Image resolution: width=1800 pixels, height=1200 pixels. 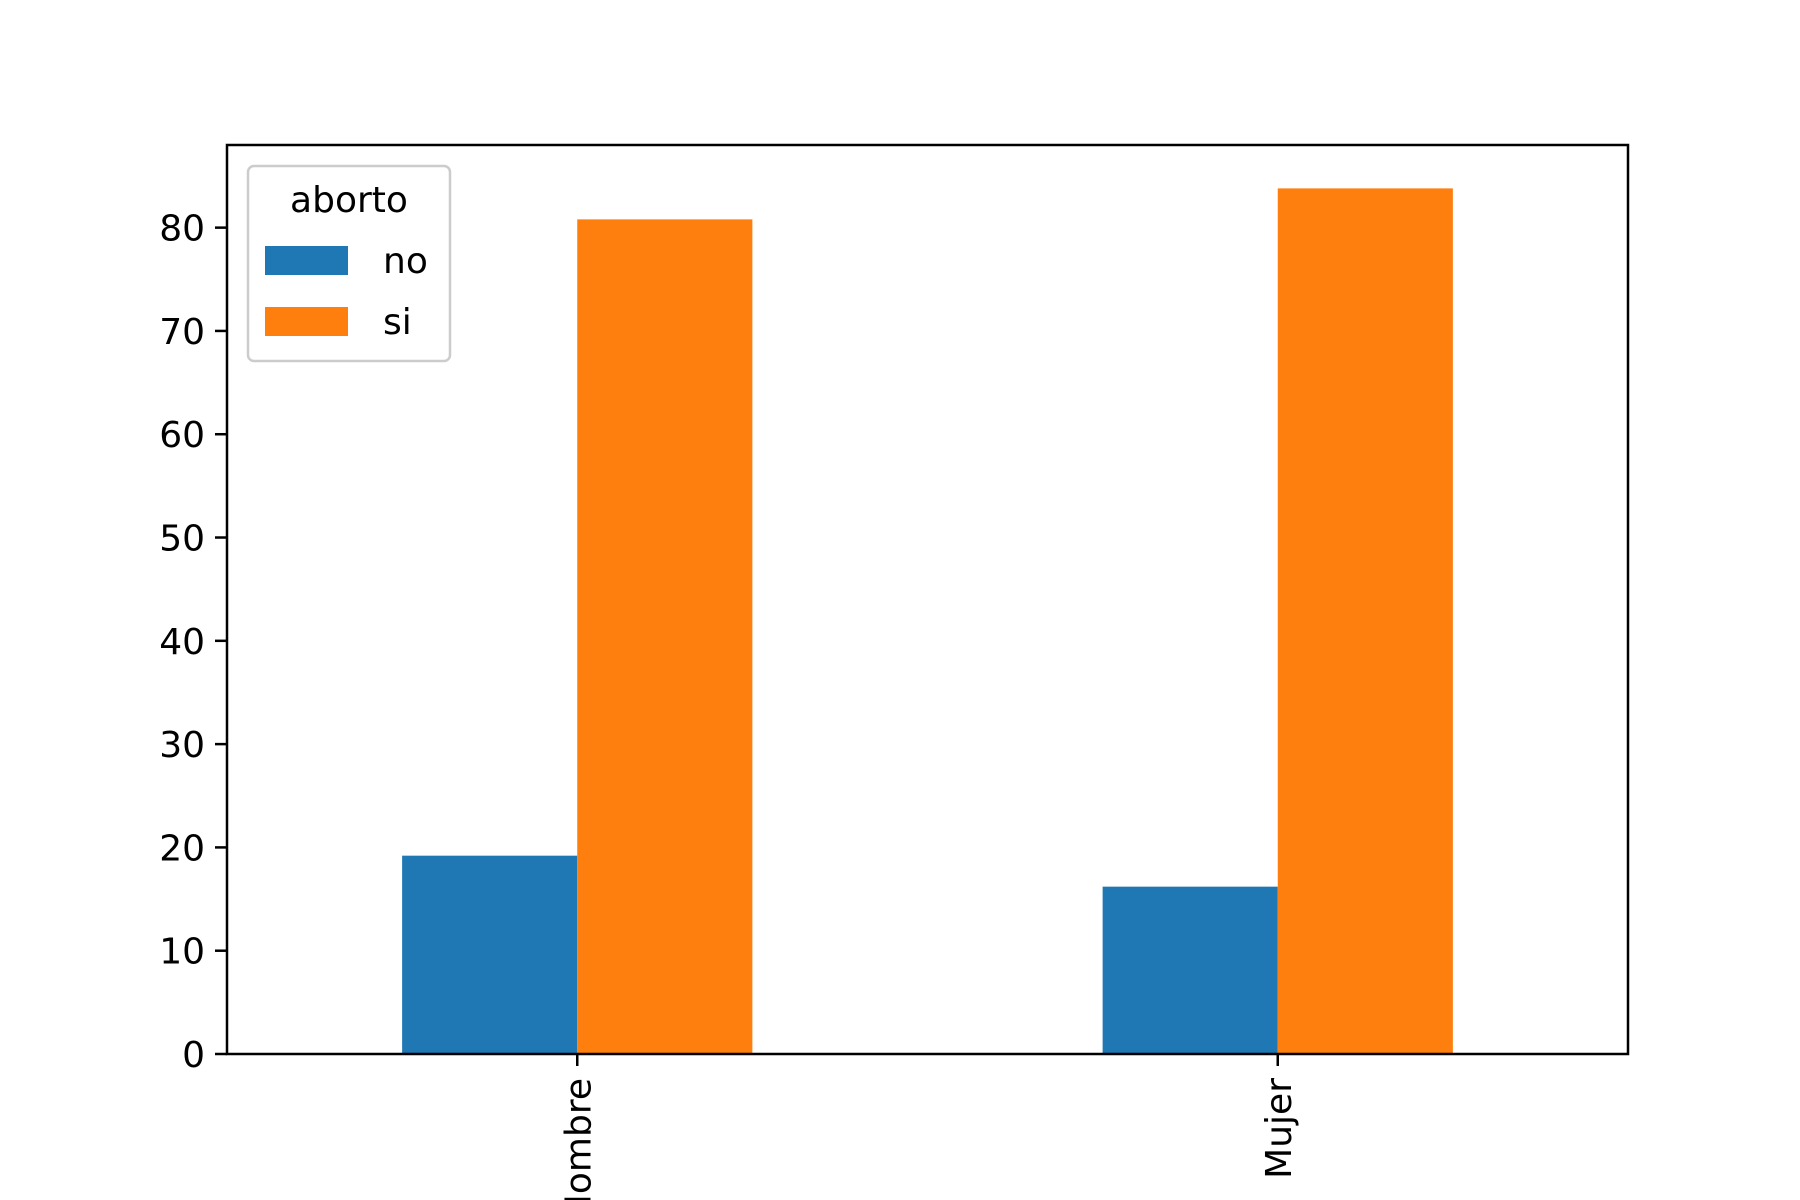 What do you see at coordinates (182, 848) in the screenshot?
I see `y-tick-label-20: 20` at bounding box center [182, 848].